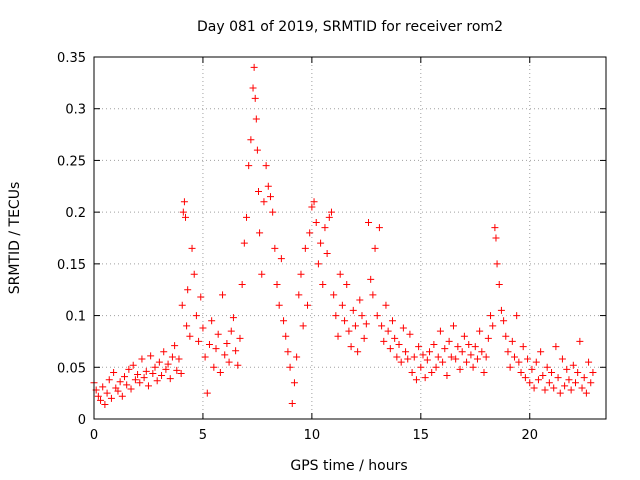 This screenshot has height=480, width=640. What do you see at coordinates (71, 265) in the screenshot?
I see `y-tick-label: 0.15` at bounding box center [71, 265].